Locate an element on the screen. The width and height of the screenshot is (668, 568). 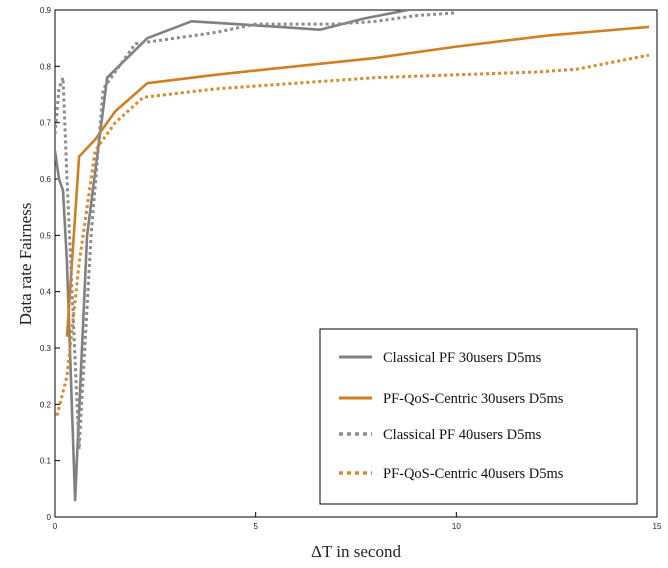
legend-box is located at coordinates (478, 416).